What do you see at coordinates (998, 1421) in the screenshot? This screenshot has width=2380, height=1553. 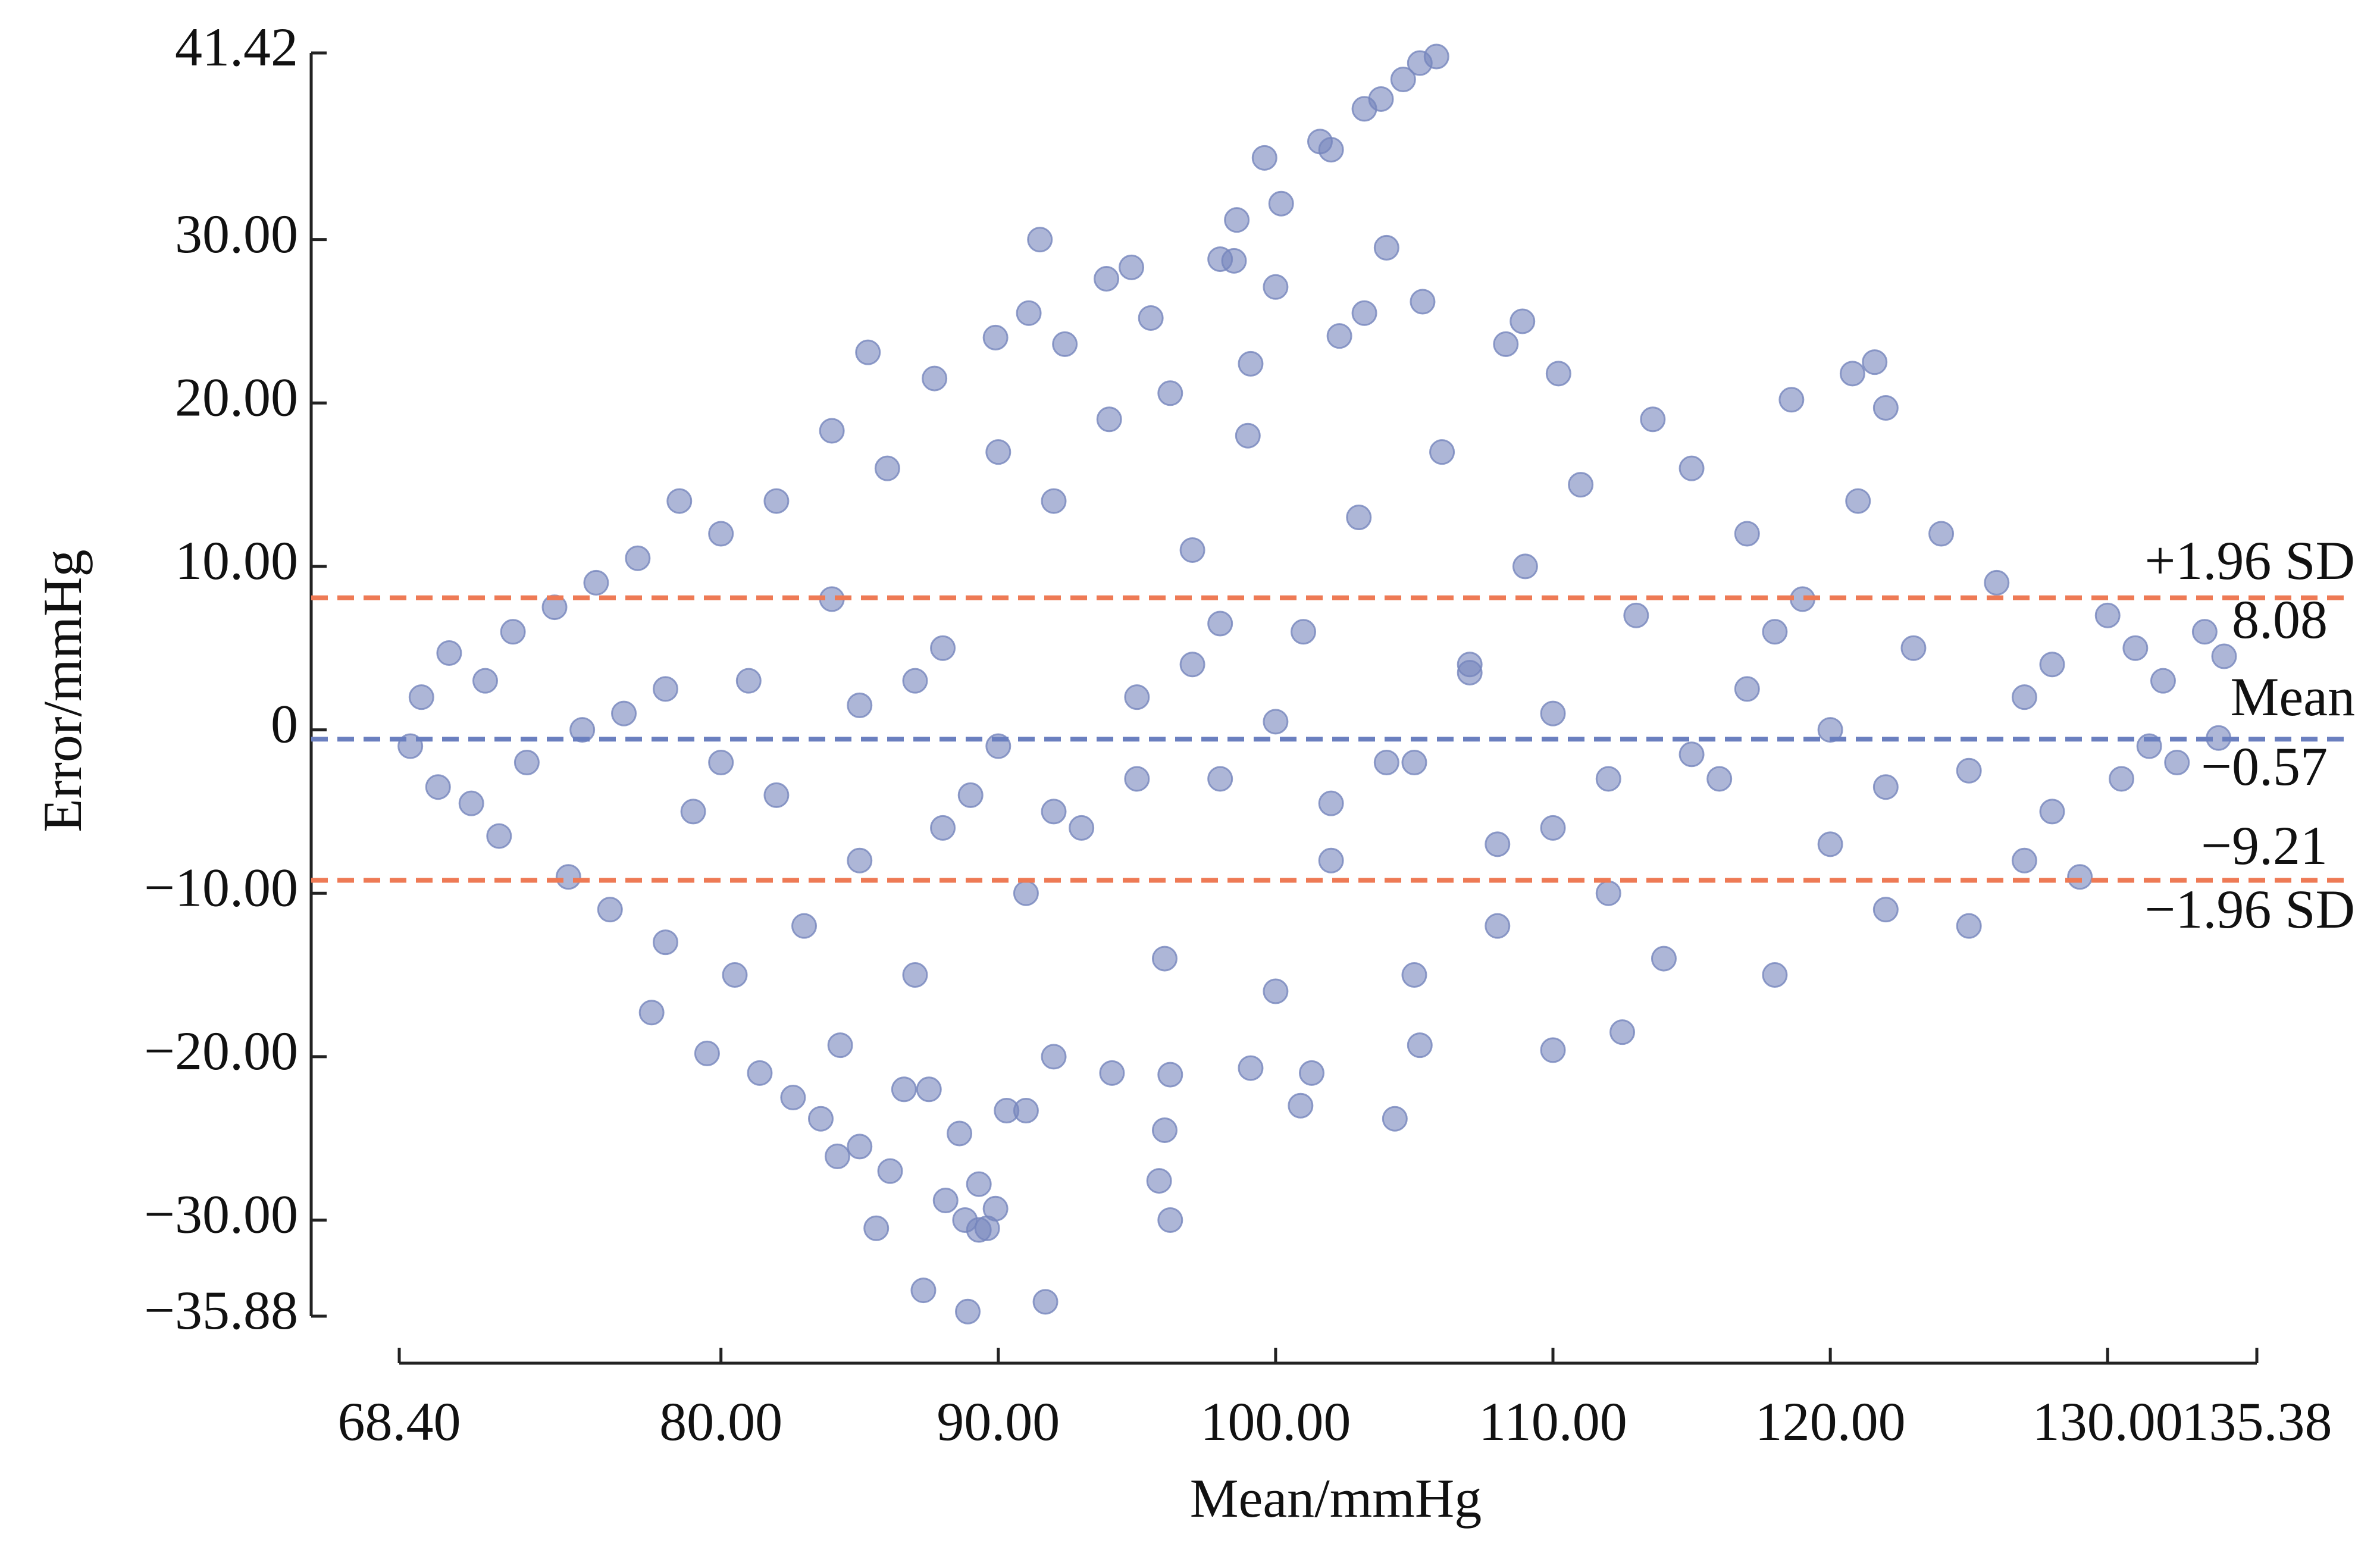 I see `x-tick-label: 90.00` at bounding box center [998, 1421].